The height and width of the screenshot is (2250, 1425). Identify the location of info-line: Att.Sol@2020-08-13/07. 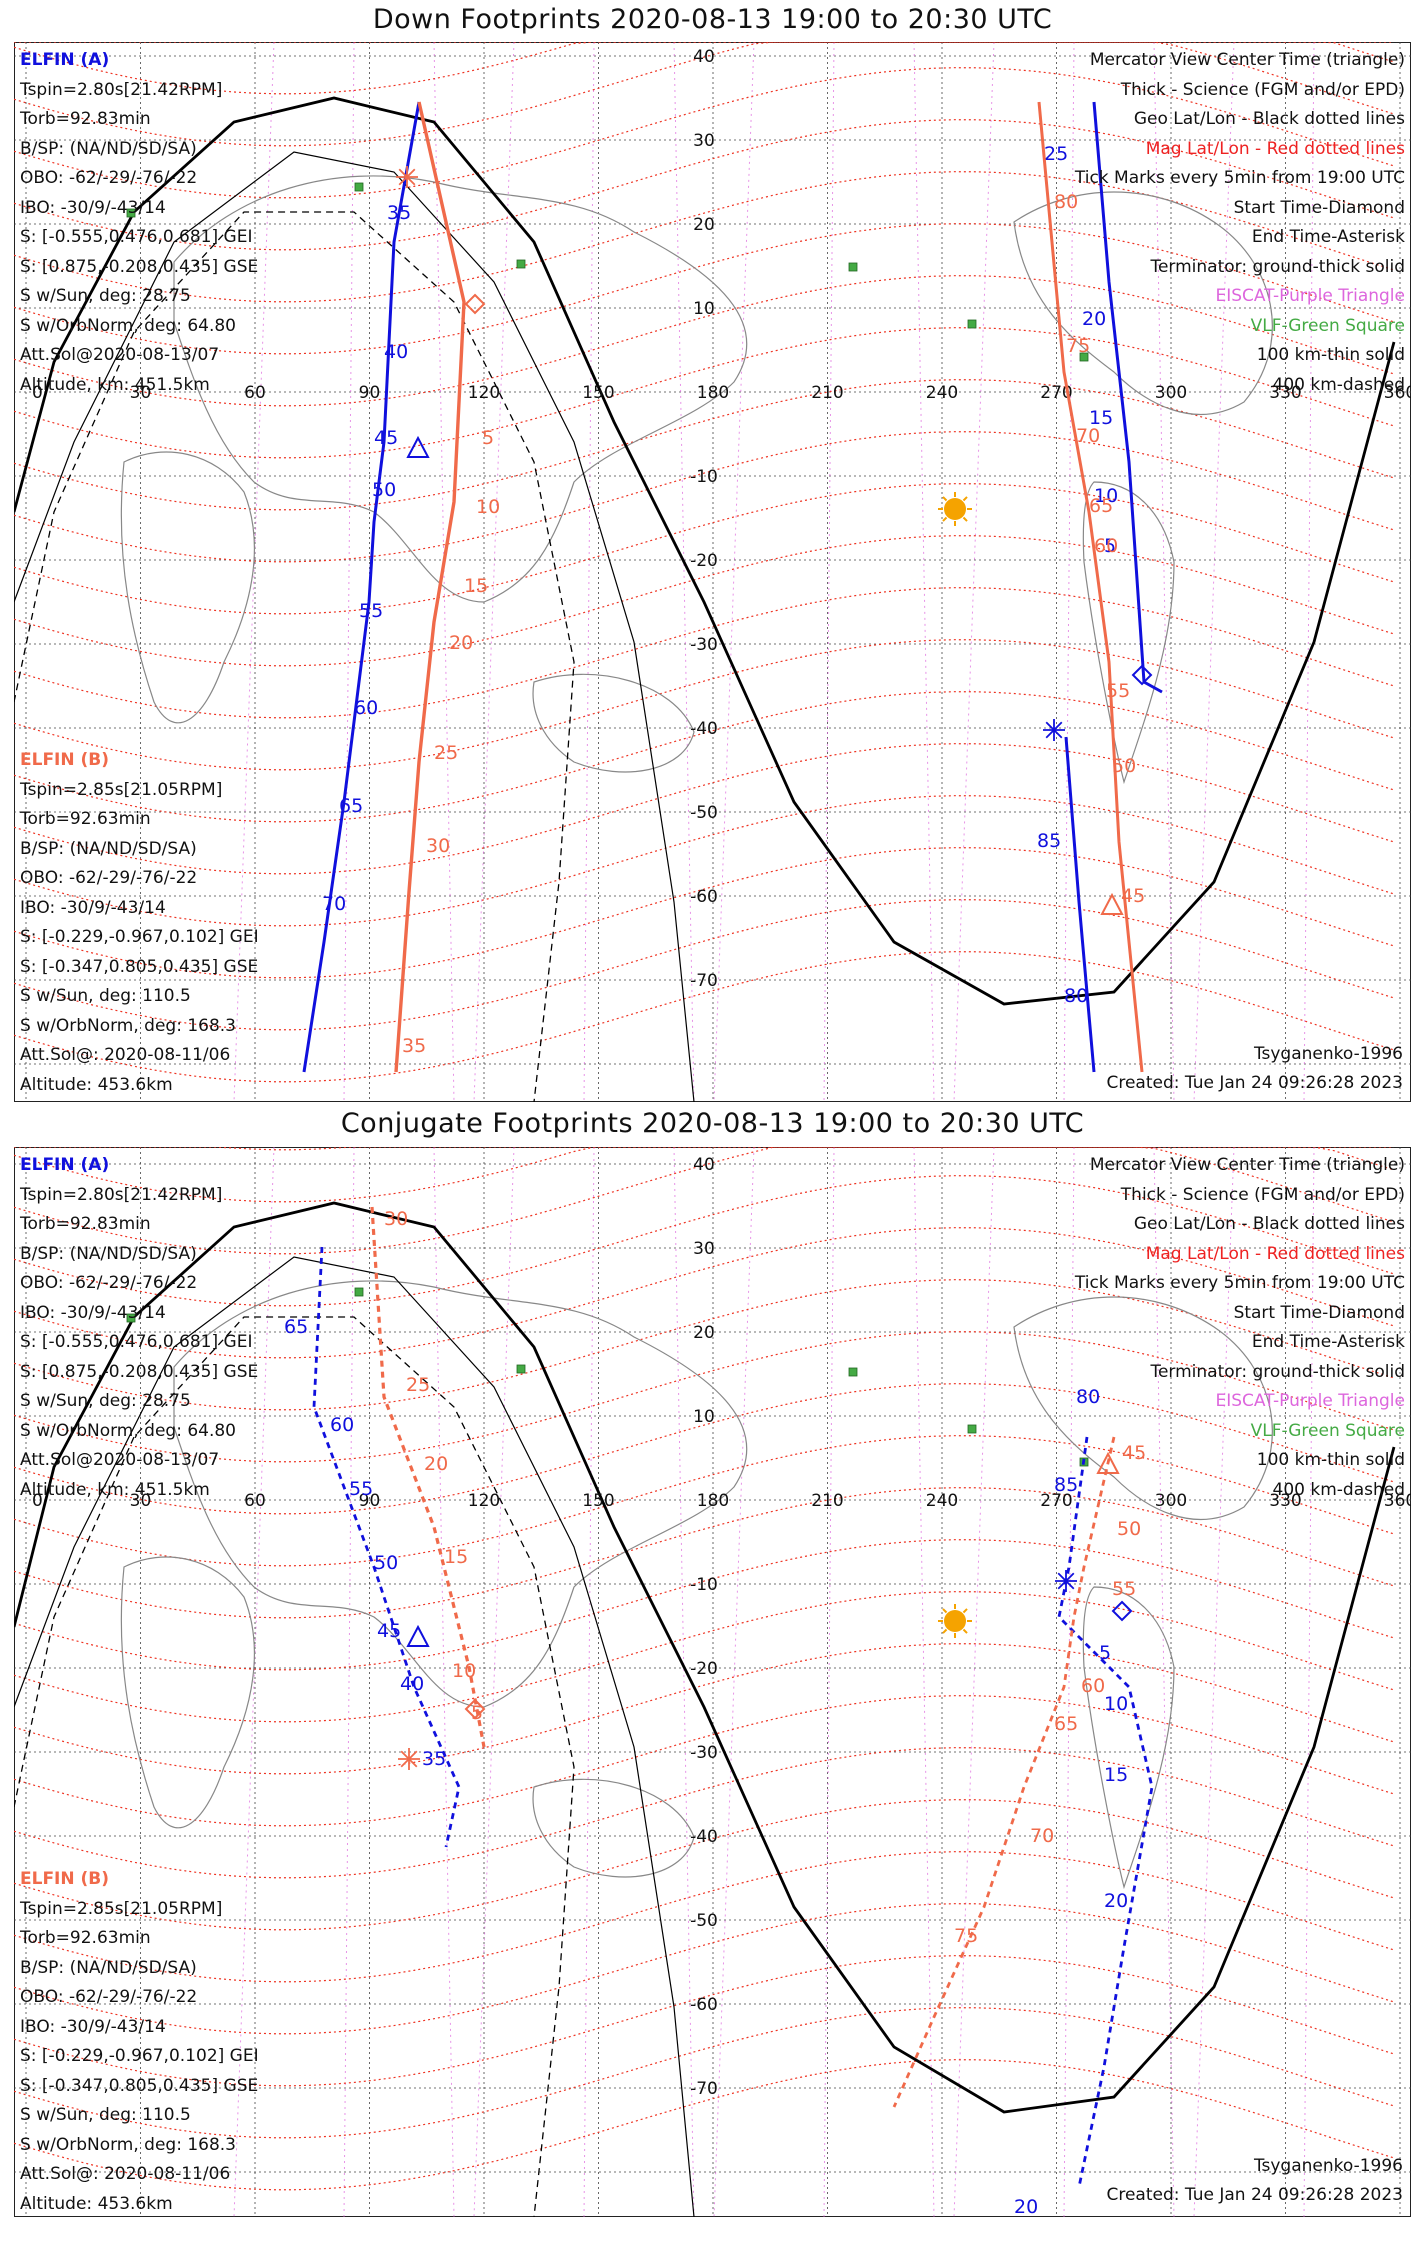
(120, 1460).